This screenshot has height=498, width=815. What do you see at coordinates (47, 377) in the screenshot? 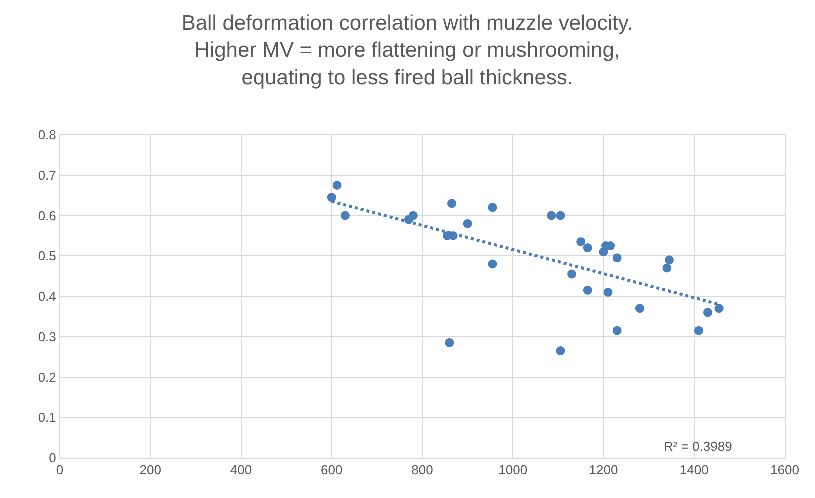
I see `y-tick-label: 0.2` at bounding box center [47, 377].